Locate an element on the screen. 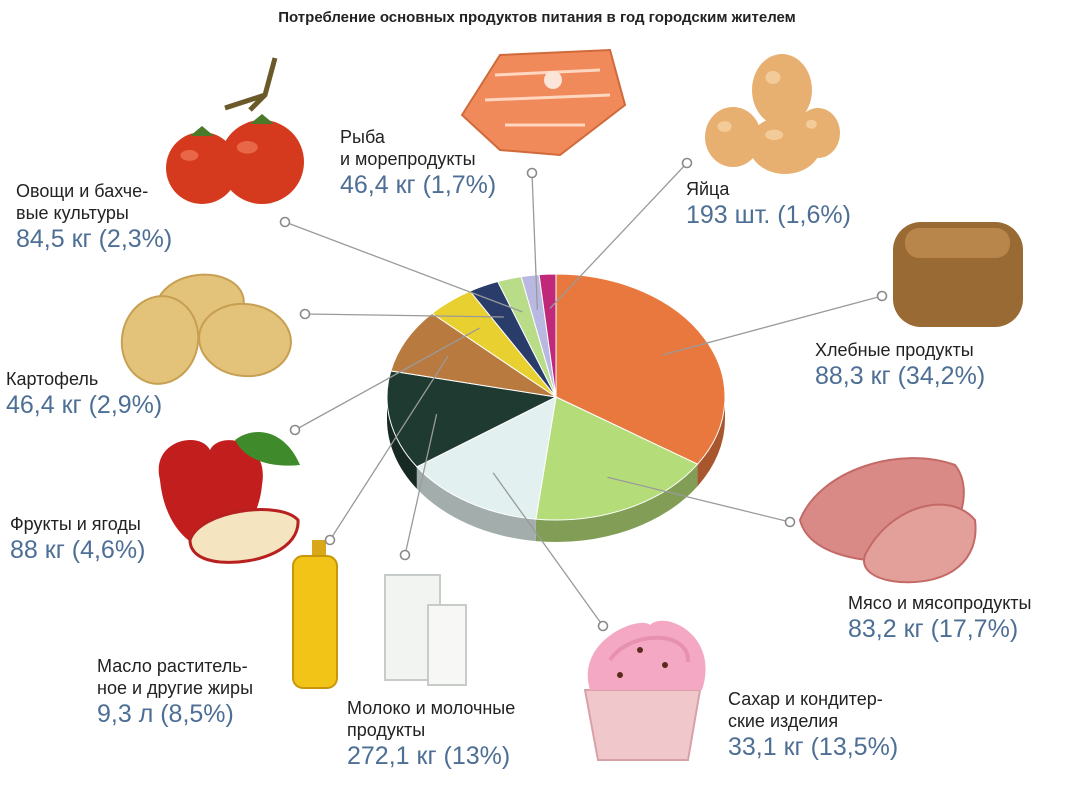  slice-label: Молоко и молочные продукты 272,1 кг (13%) is located at coordinates (431, 734).